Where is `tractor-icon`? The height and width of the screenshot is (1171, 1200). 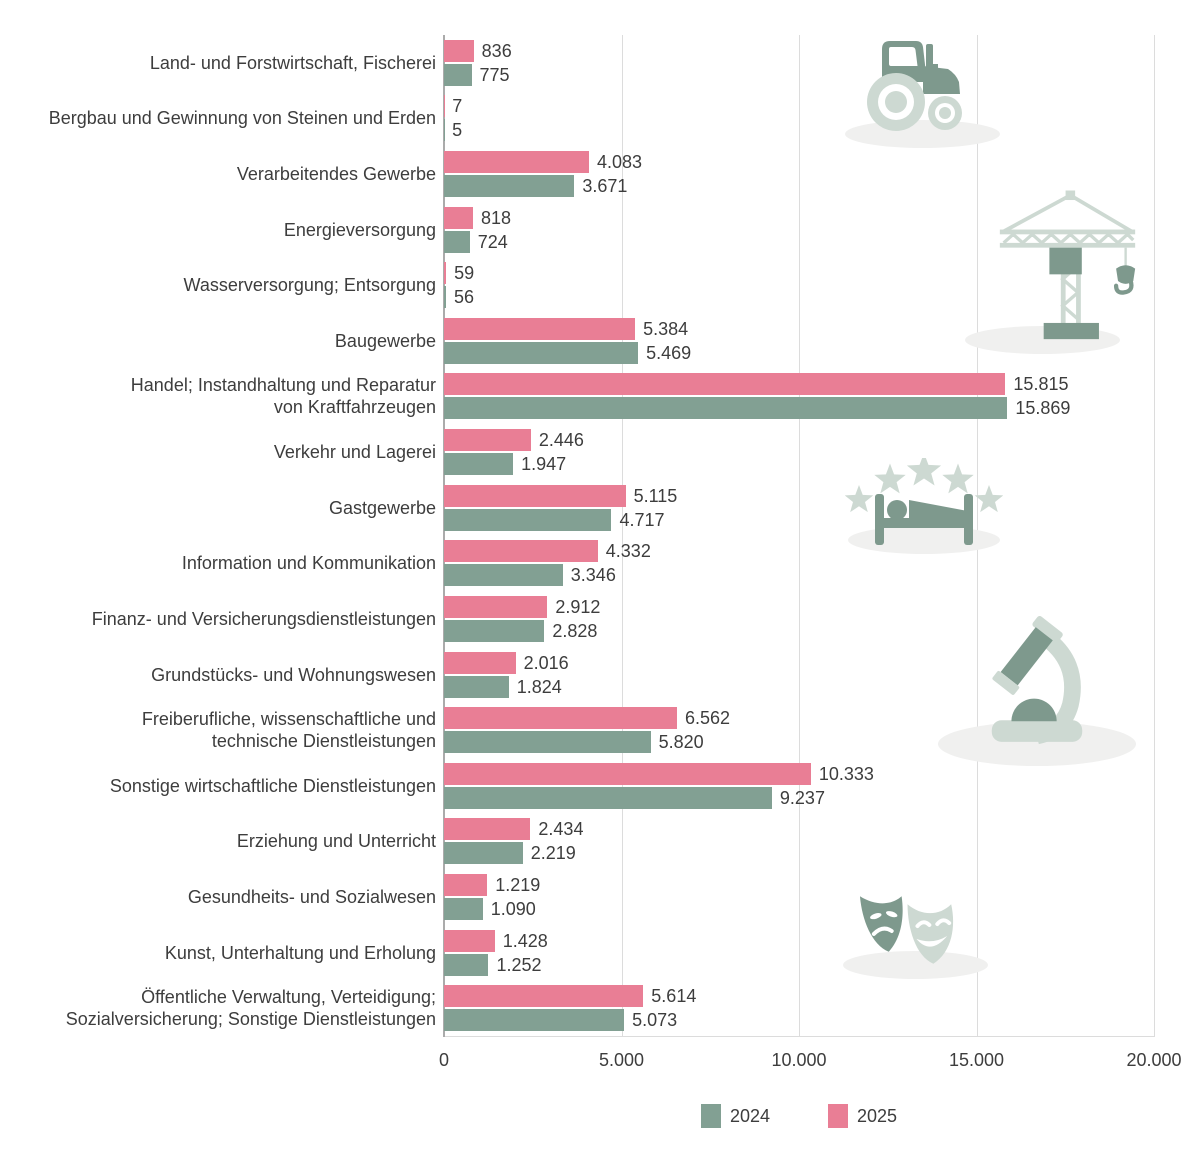
tractor-icon is located at coordinates (914, 86).